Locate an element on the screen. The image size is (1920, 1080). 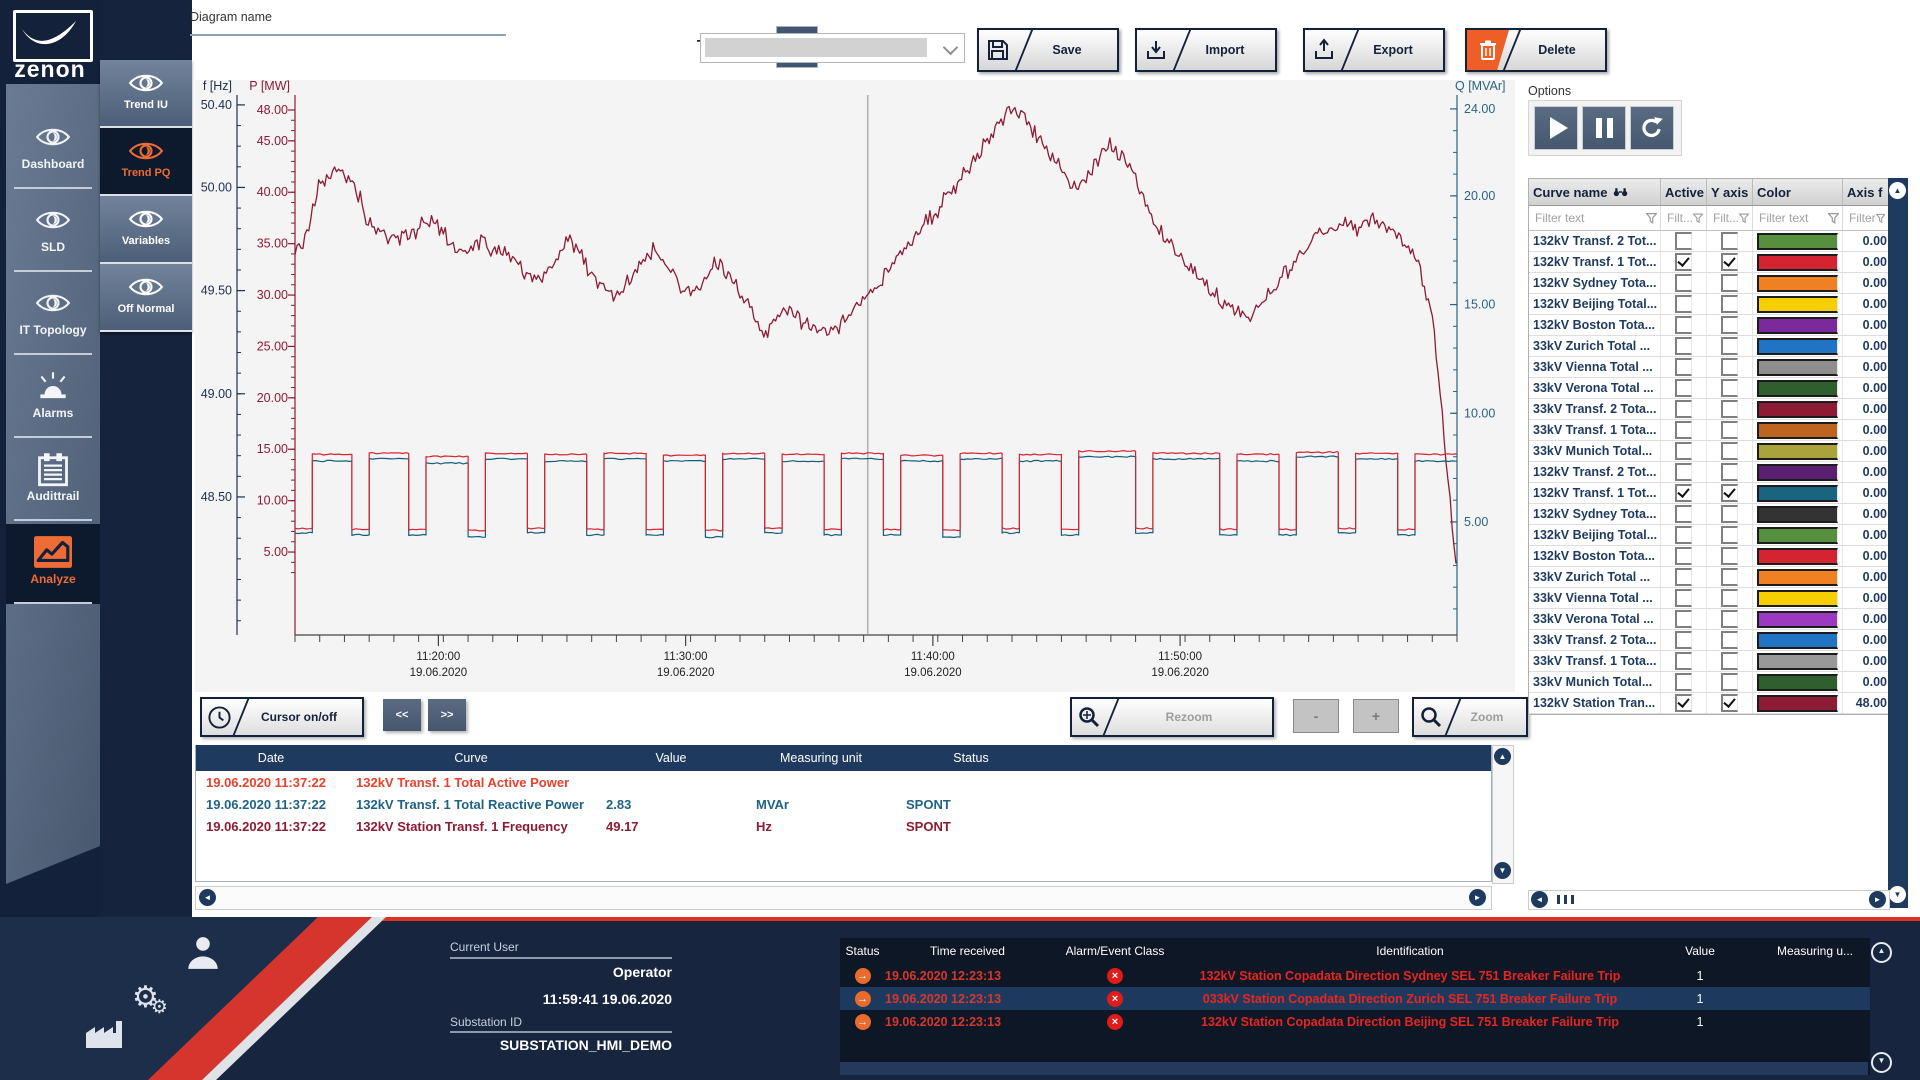
curve-row: 132kV Beijing Total... 0.00 is located at coordinates (1709, 535).